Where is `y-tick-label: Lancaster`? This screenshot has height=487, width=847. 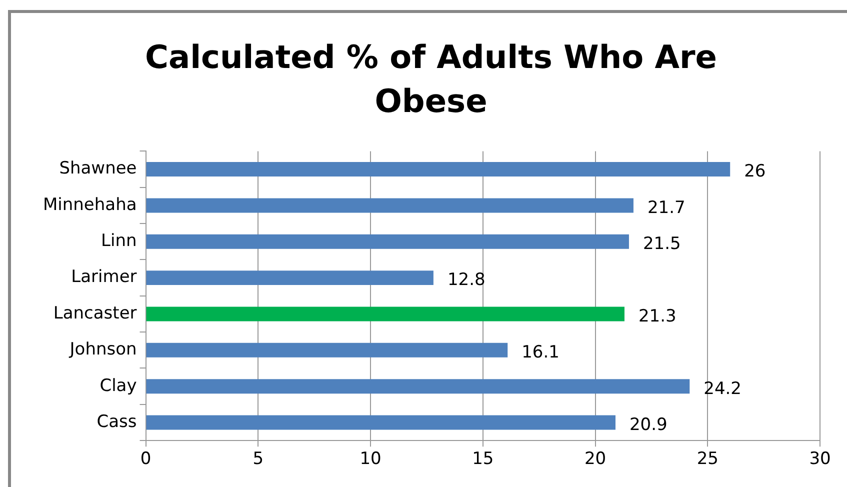
y-tick-label: Lancaster is located at coordinates (95, 313).